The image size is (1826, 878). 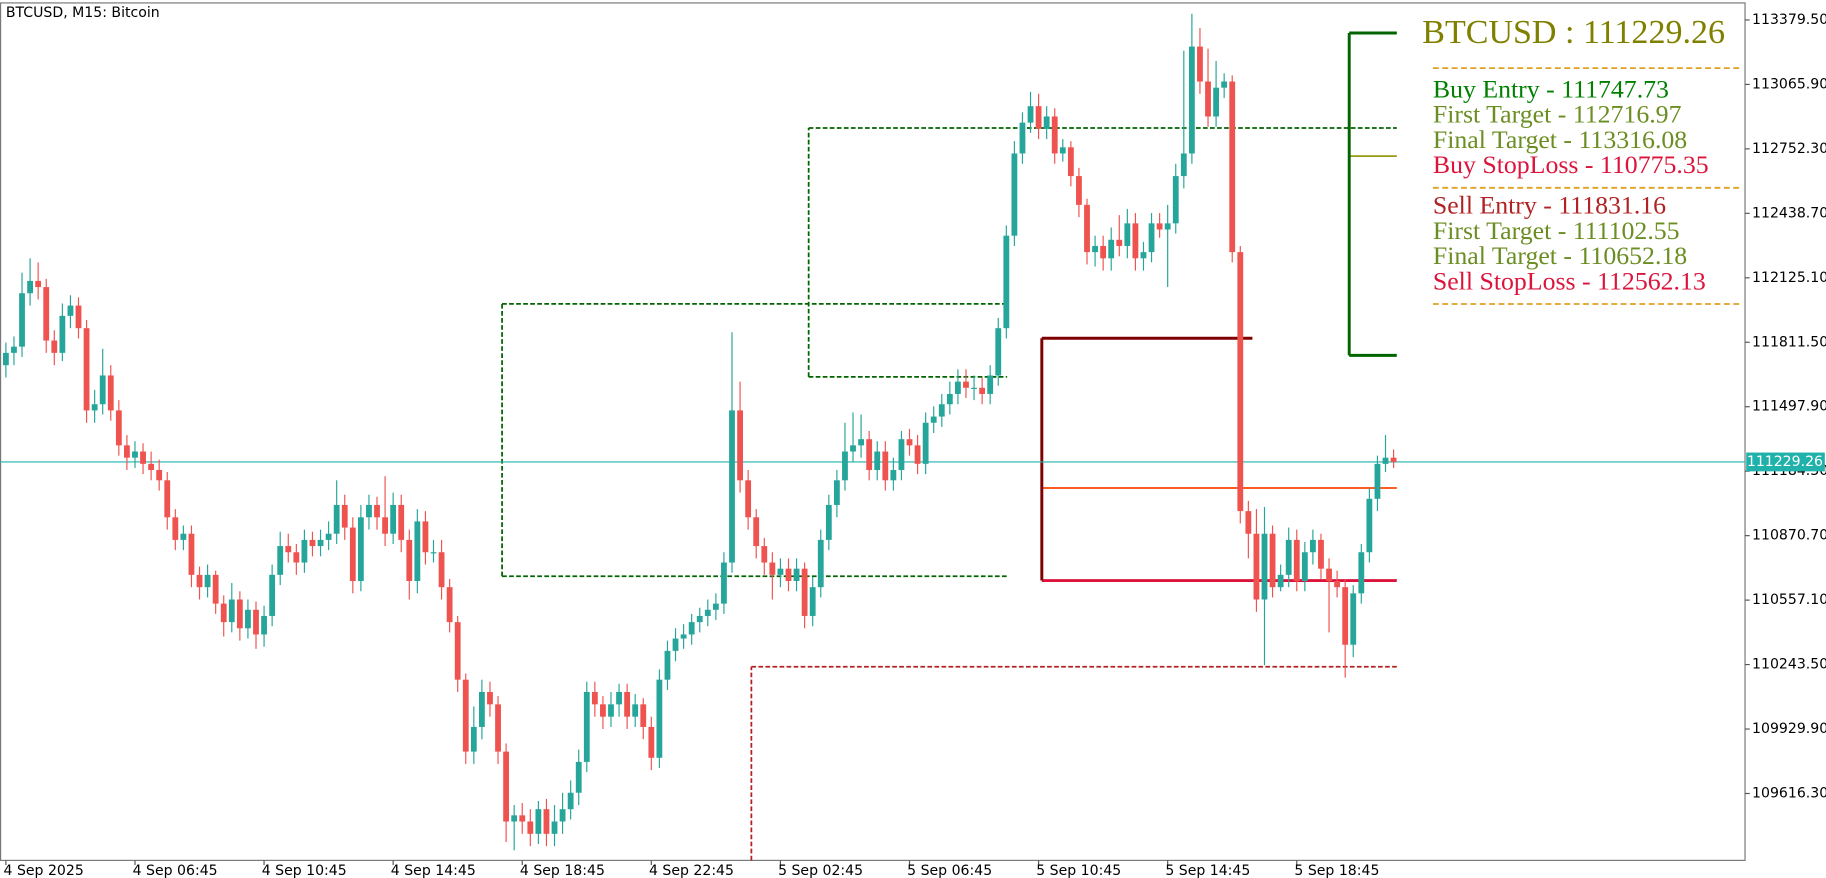 What do you see at coordinates (1789, 536) in the screenshot?
I see `y-tick-label: 110870.70` at bounding box center [1789, 536].